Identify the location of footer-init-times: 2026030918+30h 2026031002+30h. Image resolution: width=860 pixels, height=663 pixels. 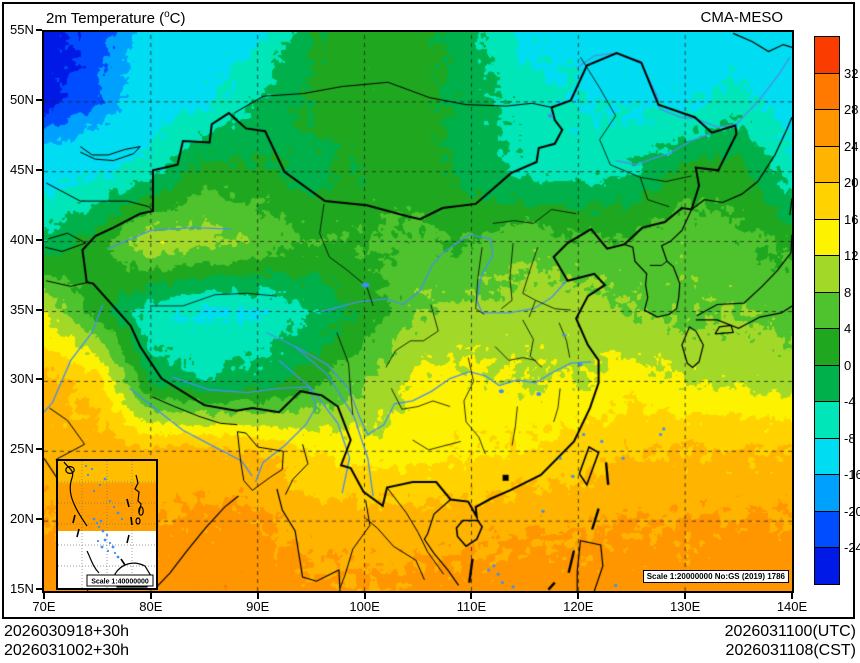
(66, 641).